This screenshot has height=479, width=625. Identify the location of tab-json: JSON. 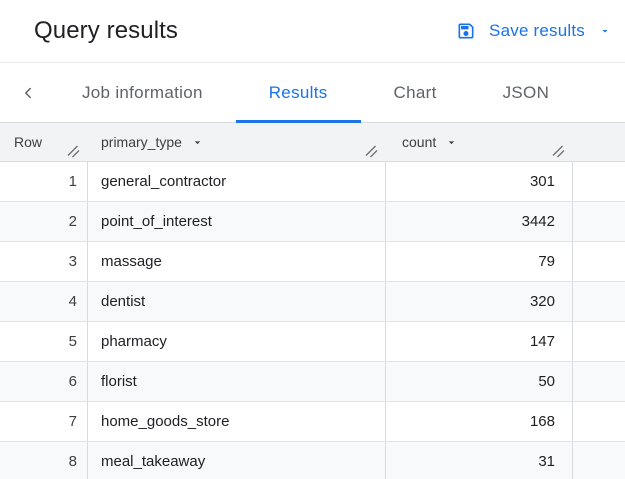
(526, 92).